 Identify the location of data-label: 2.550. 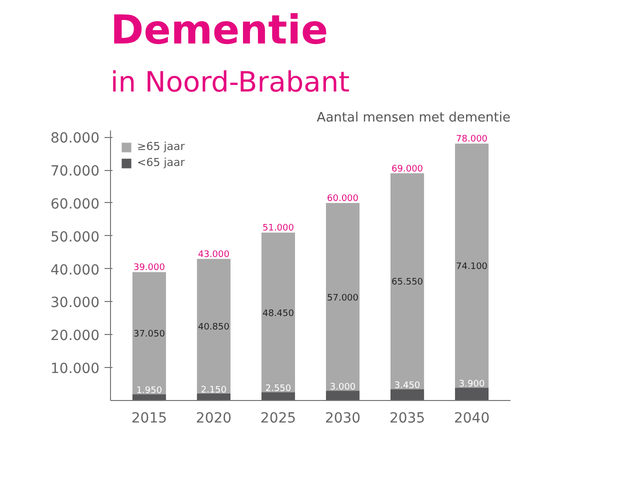
(278, 389).